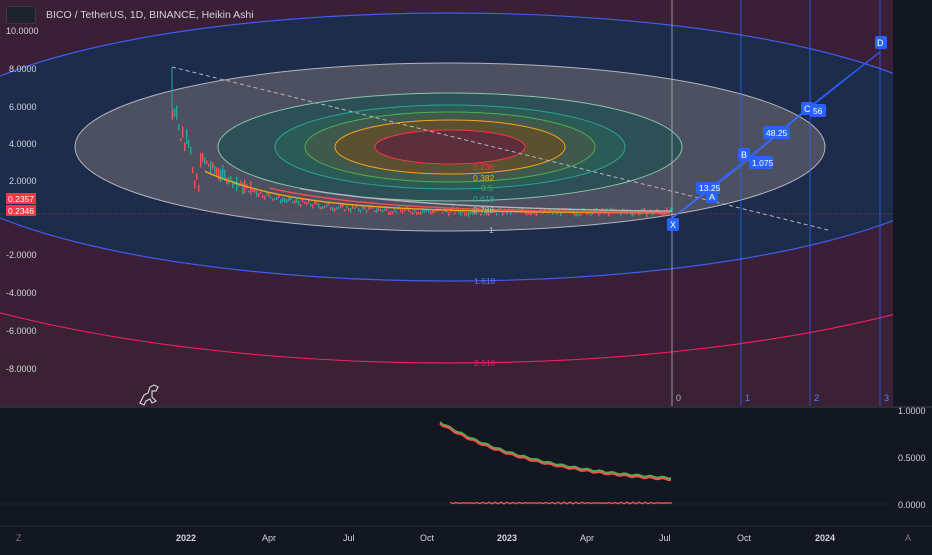  What do you see at coordinates (484, 178) in the screenshot?
I see `fib-label-0382: 0.382` at bounding box center [484, 178].